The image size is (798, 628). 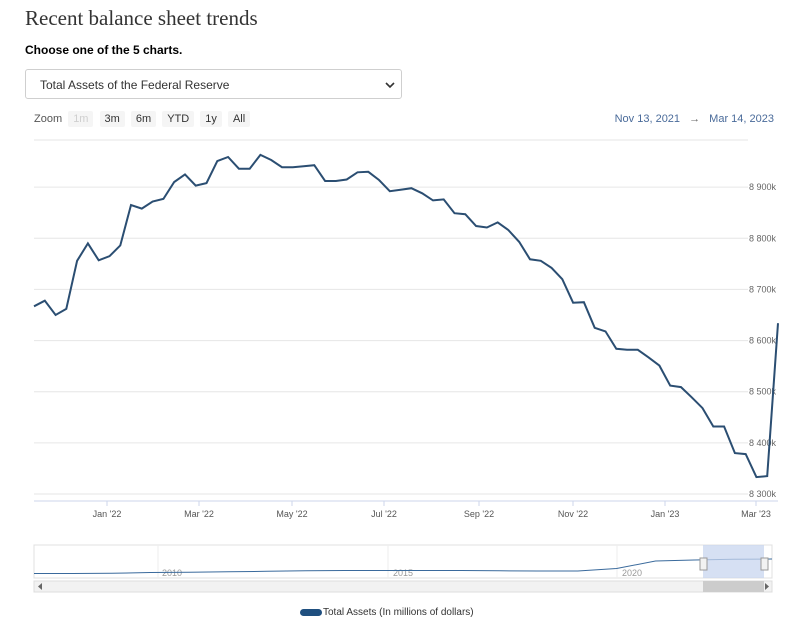 What do you see at coordinates (48, 119) in the screenshot?
I see `zoom-label: Zoom` at bounding box center [48, 119].